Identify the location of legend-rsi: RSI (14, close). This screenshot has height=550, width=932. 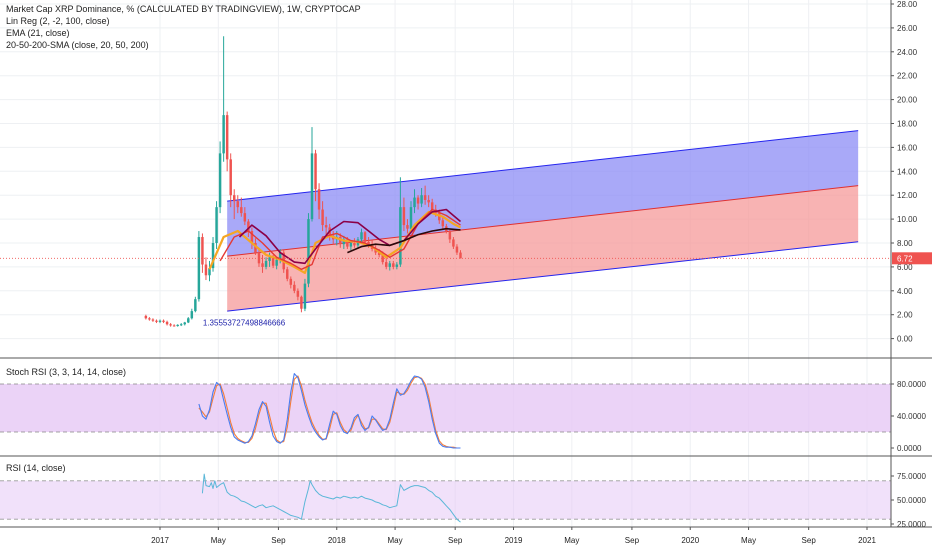
(36, 468).